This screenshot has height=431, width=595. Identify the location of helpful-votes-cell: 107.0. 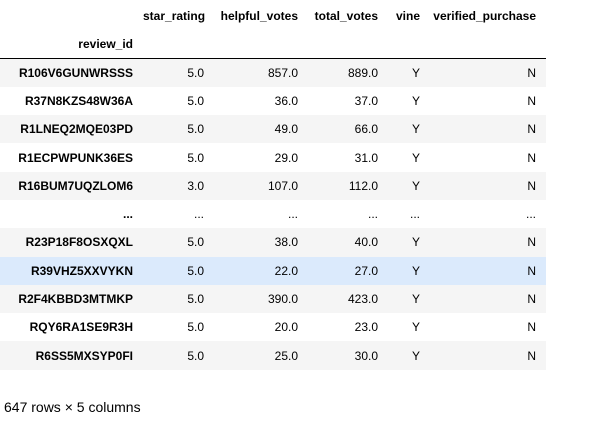
(282, 185).